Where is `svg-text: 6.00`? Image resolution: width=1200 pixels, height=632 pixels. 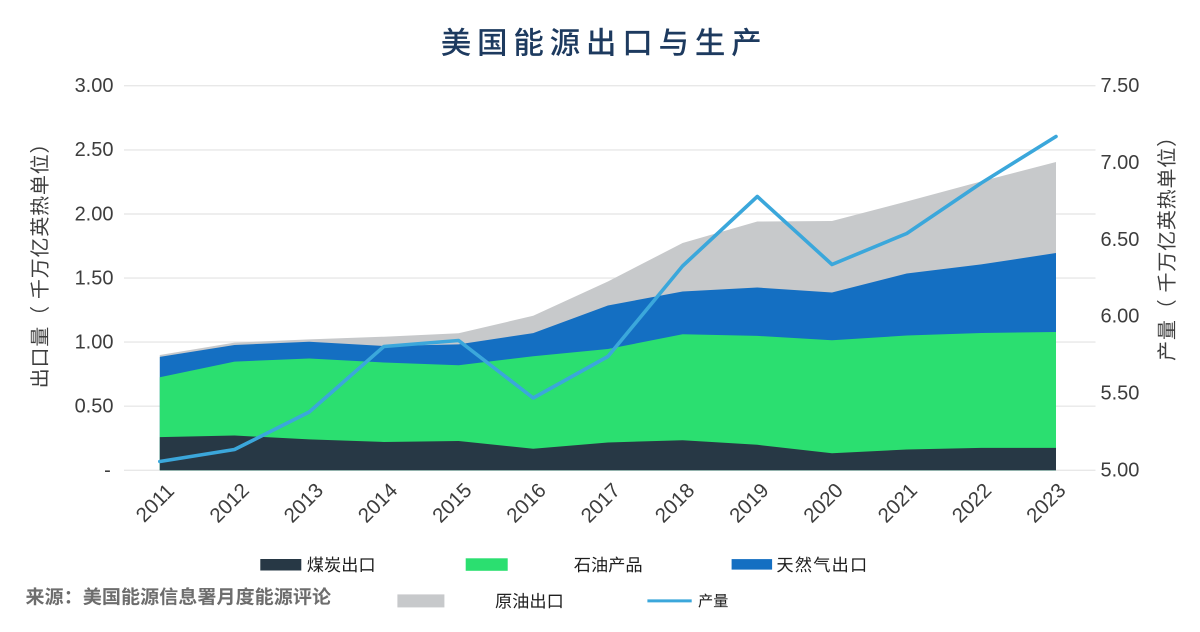 svg-text: 6.00 is located at coordinates (1120, 317).